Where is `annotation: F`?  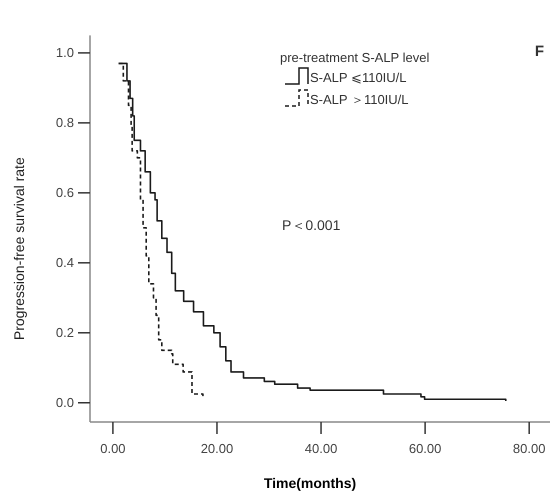
annotation: F is located at coordinates (539, 51).